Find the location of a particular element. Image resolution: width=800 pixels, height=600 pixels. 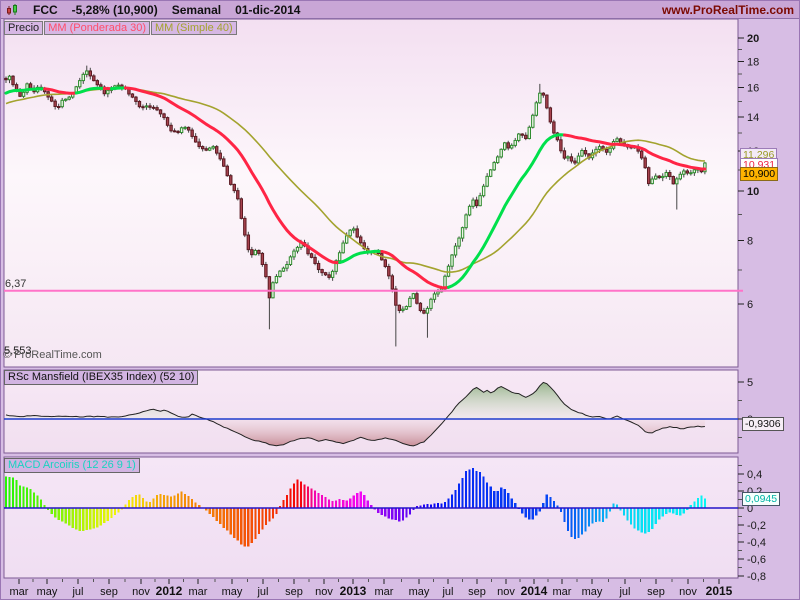

x-axis-year-label: 2013 is located at coordinates (353, 591).